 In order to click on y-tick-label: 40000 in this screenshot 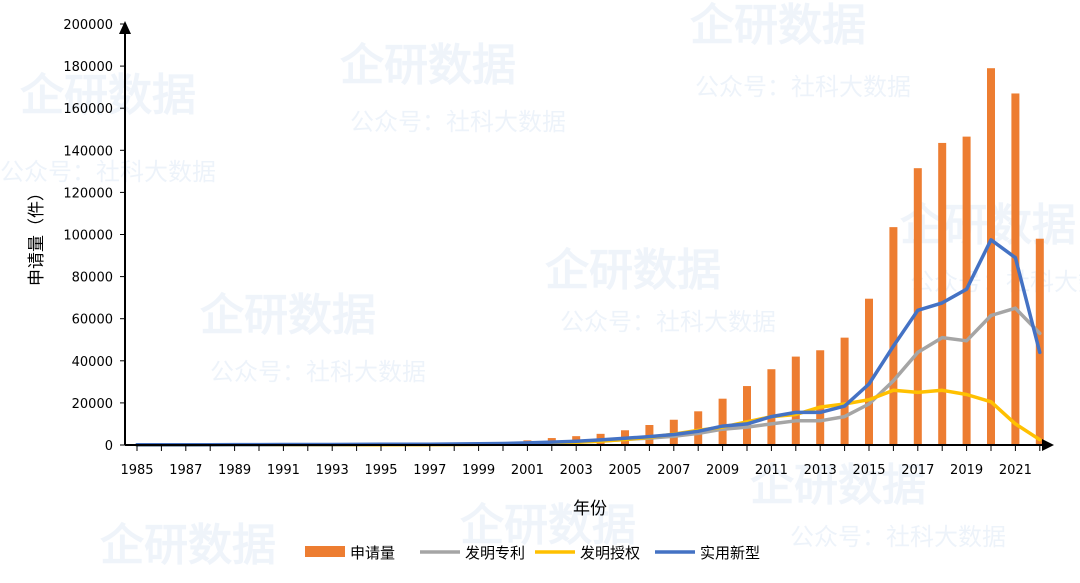, I will do `click(92, 362)`.